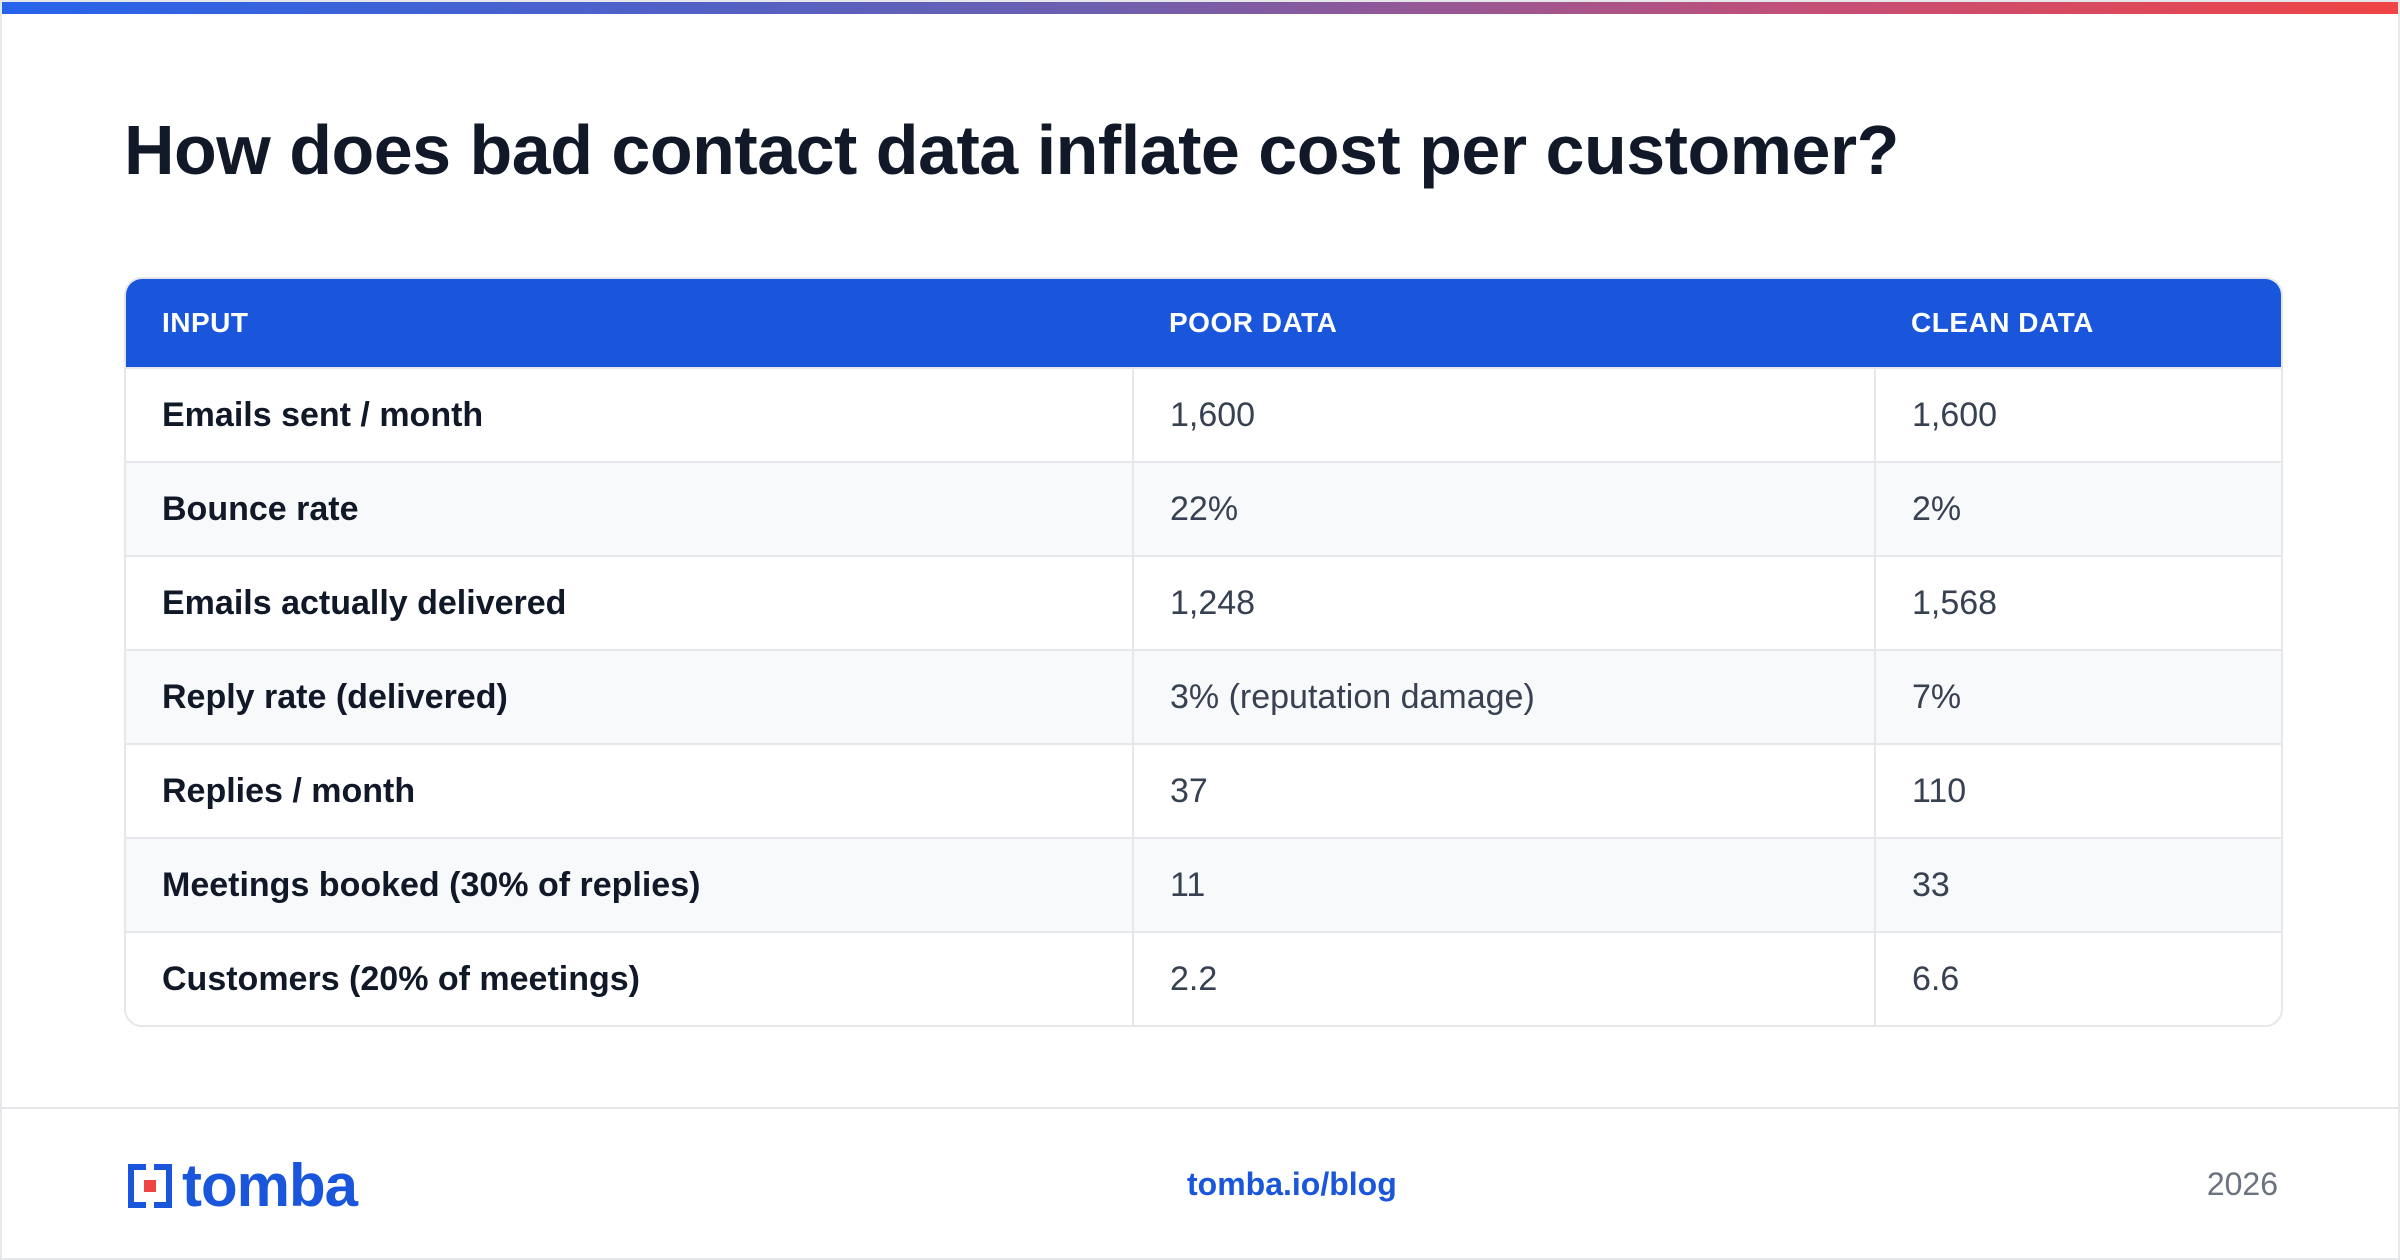 The width and height of the screenshot is (2400, 1260). I want to click on tomba-logo: tomba, so click(241, 1185).